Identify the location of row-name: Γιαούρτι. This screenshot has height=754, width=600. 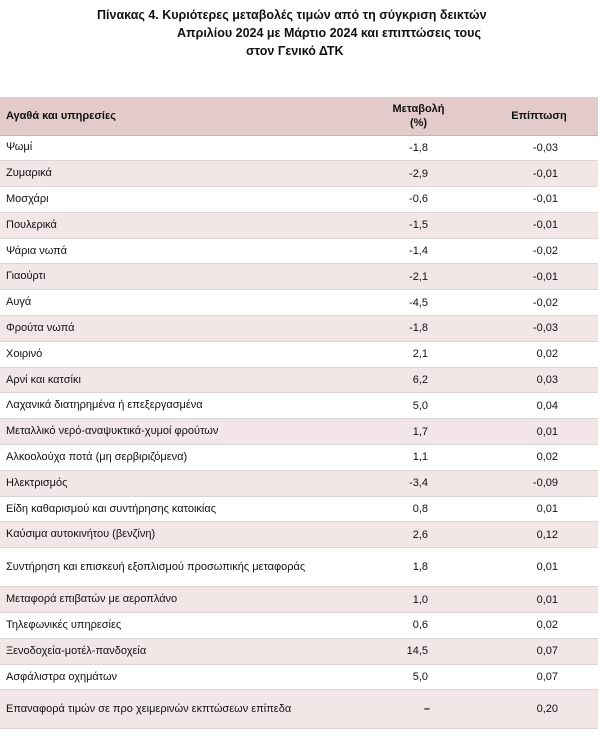
(178, 277).